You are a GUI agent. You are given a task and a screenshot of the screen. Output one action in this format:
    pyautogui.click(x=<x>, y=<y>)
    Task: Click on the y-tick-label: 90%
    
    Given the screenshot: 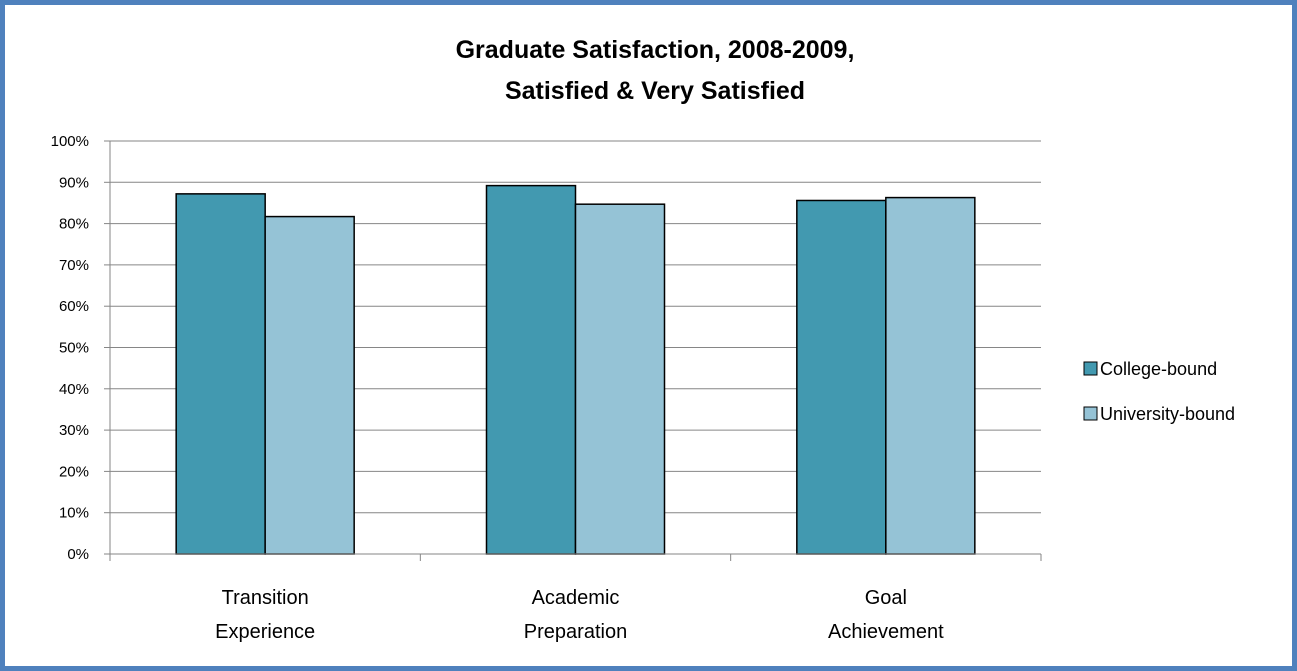 What is the action you would take?
    pyautogui.click(x=74, y=182)
    